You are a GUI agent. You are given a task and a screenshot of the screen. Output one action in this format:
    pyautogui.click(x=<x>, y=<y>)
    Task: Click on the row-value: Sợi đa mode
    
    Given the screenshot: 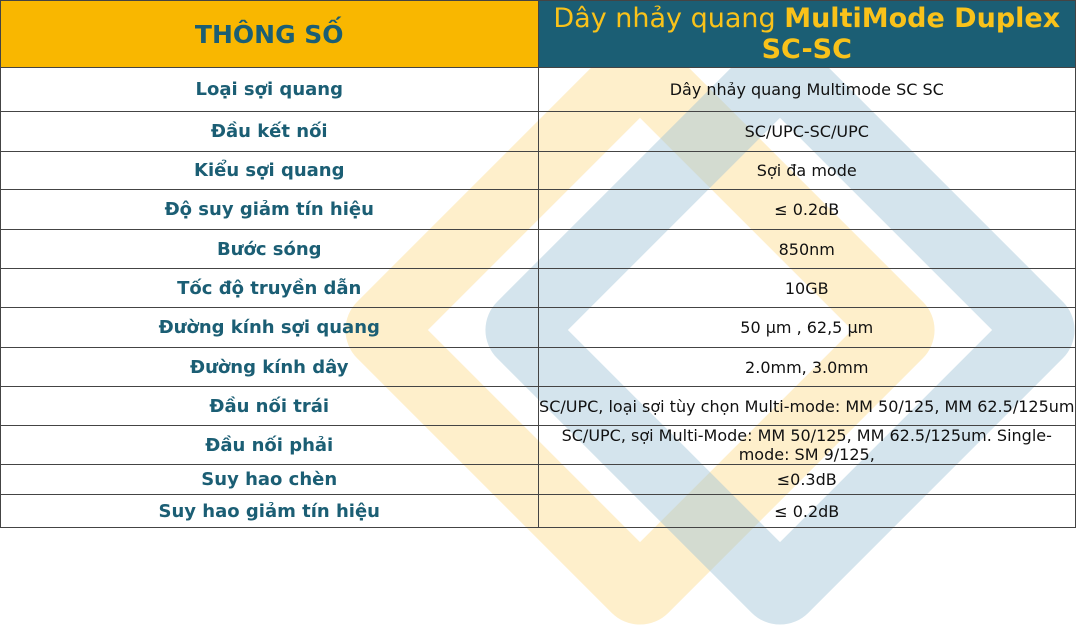 What is the action you would take?
    pyautogui.click(x=806, y=170)
    